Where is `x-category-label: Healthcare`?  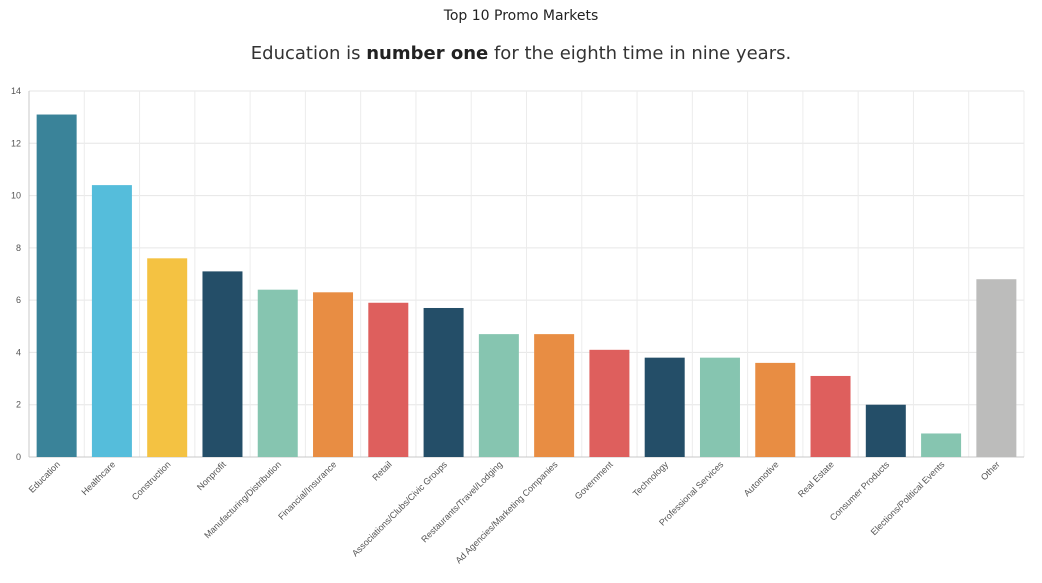 x-category-label: Healthcare is located at coordinates (98, 478).